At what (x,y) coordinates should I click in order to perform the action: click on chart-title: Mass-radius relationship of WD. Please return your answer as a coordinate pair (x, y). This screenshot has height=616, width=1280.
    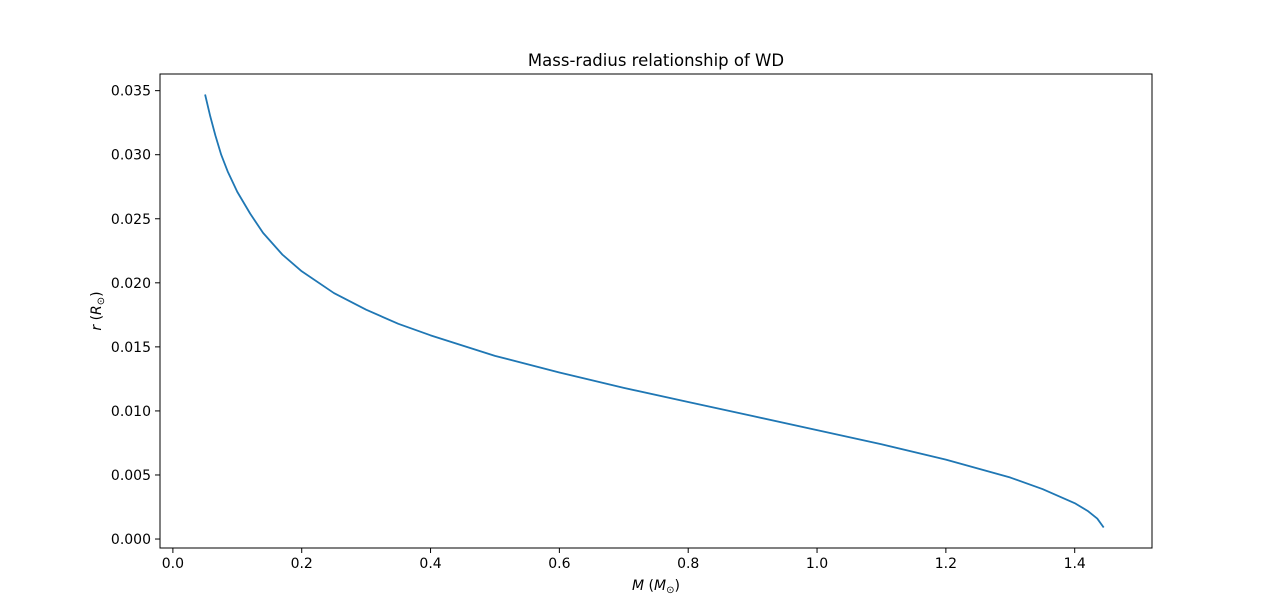
    Looking at the image, I should click on (656, 60).